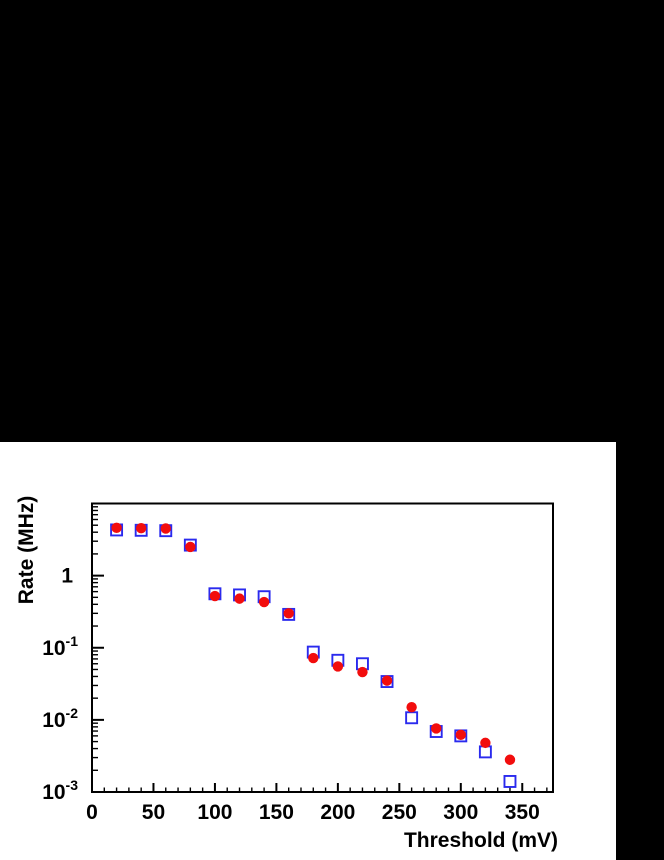 The height and width of the screenshot is (860, 664). I want to click on x-tick-label: 0, so click(92, 812).